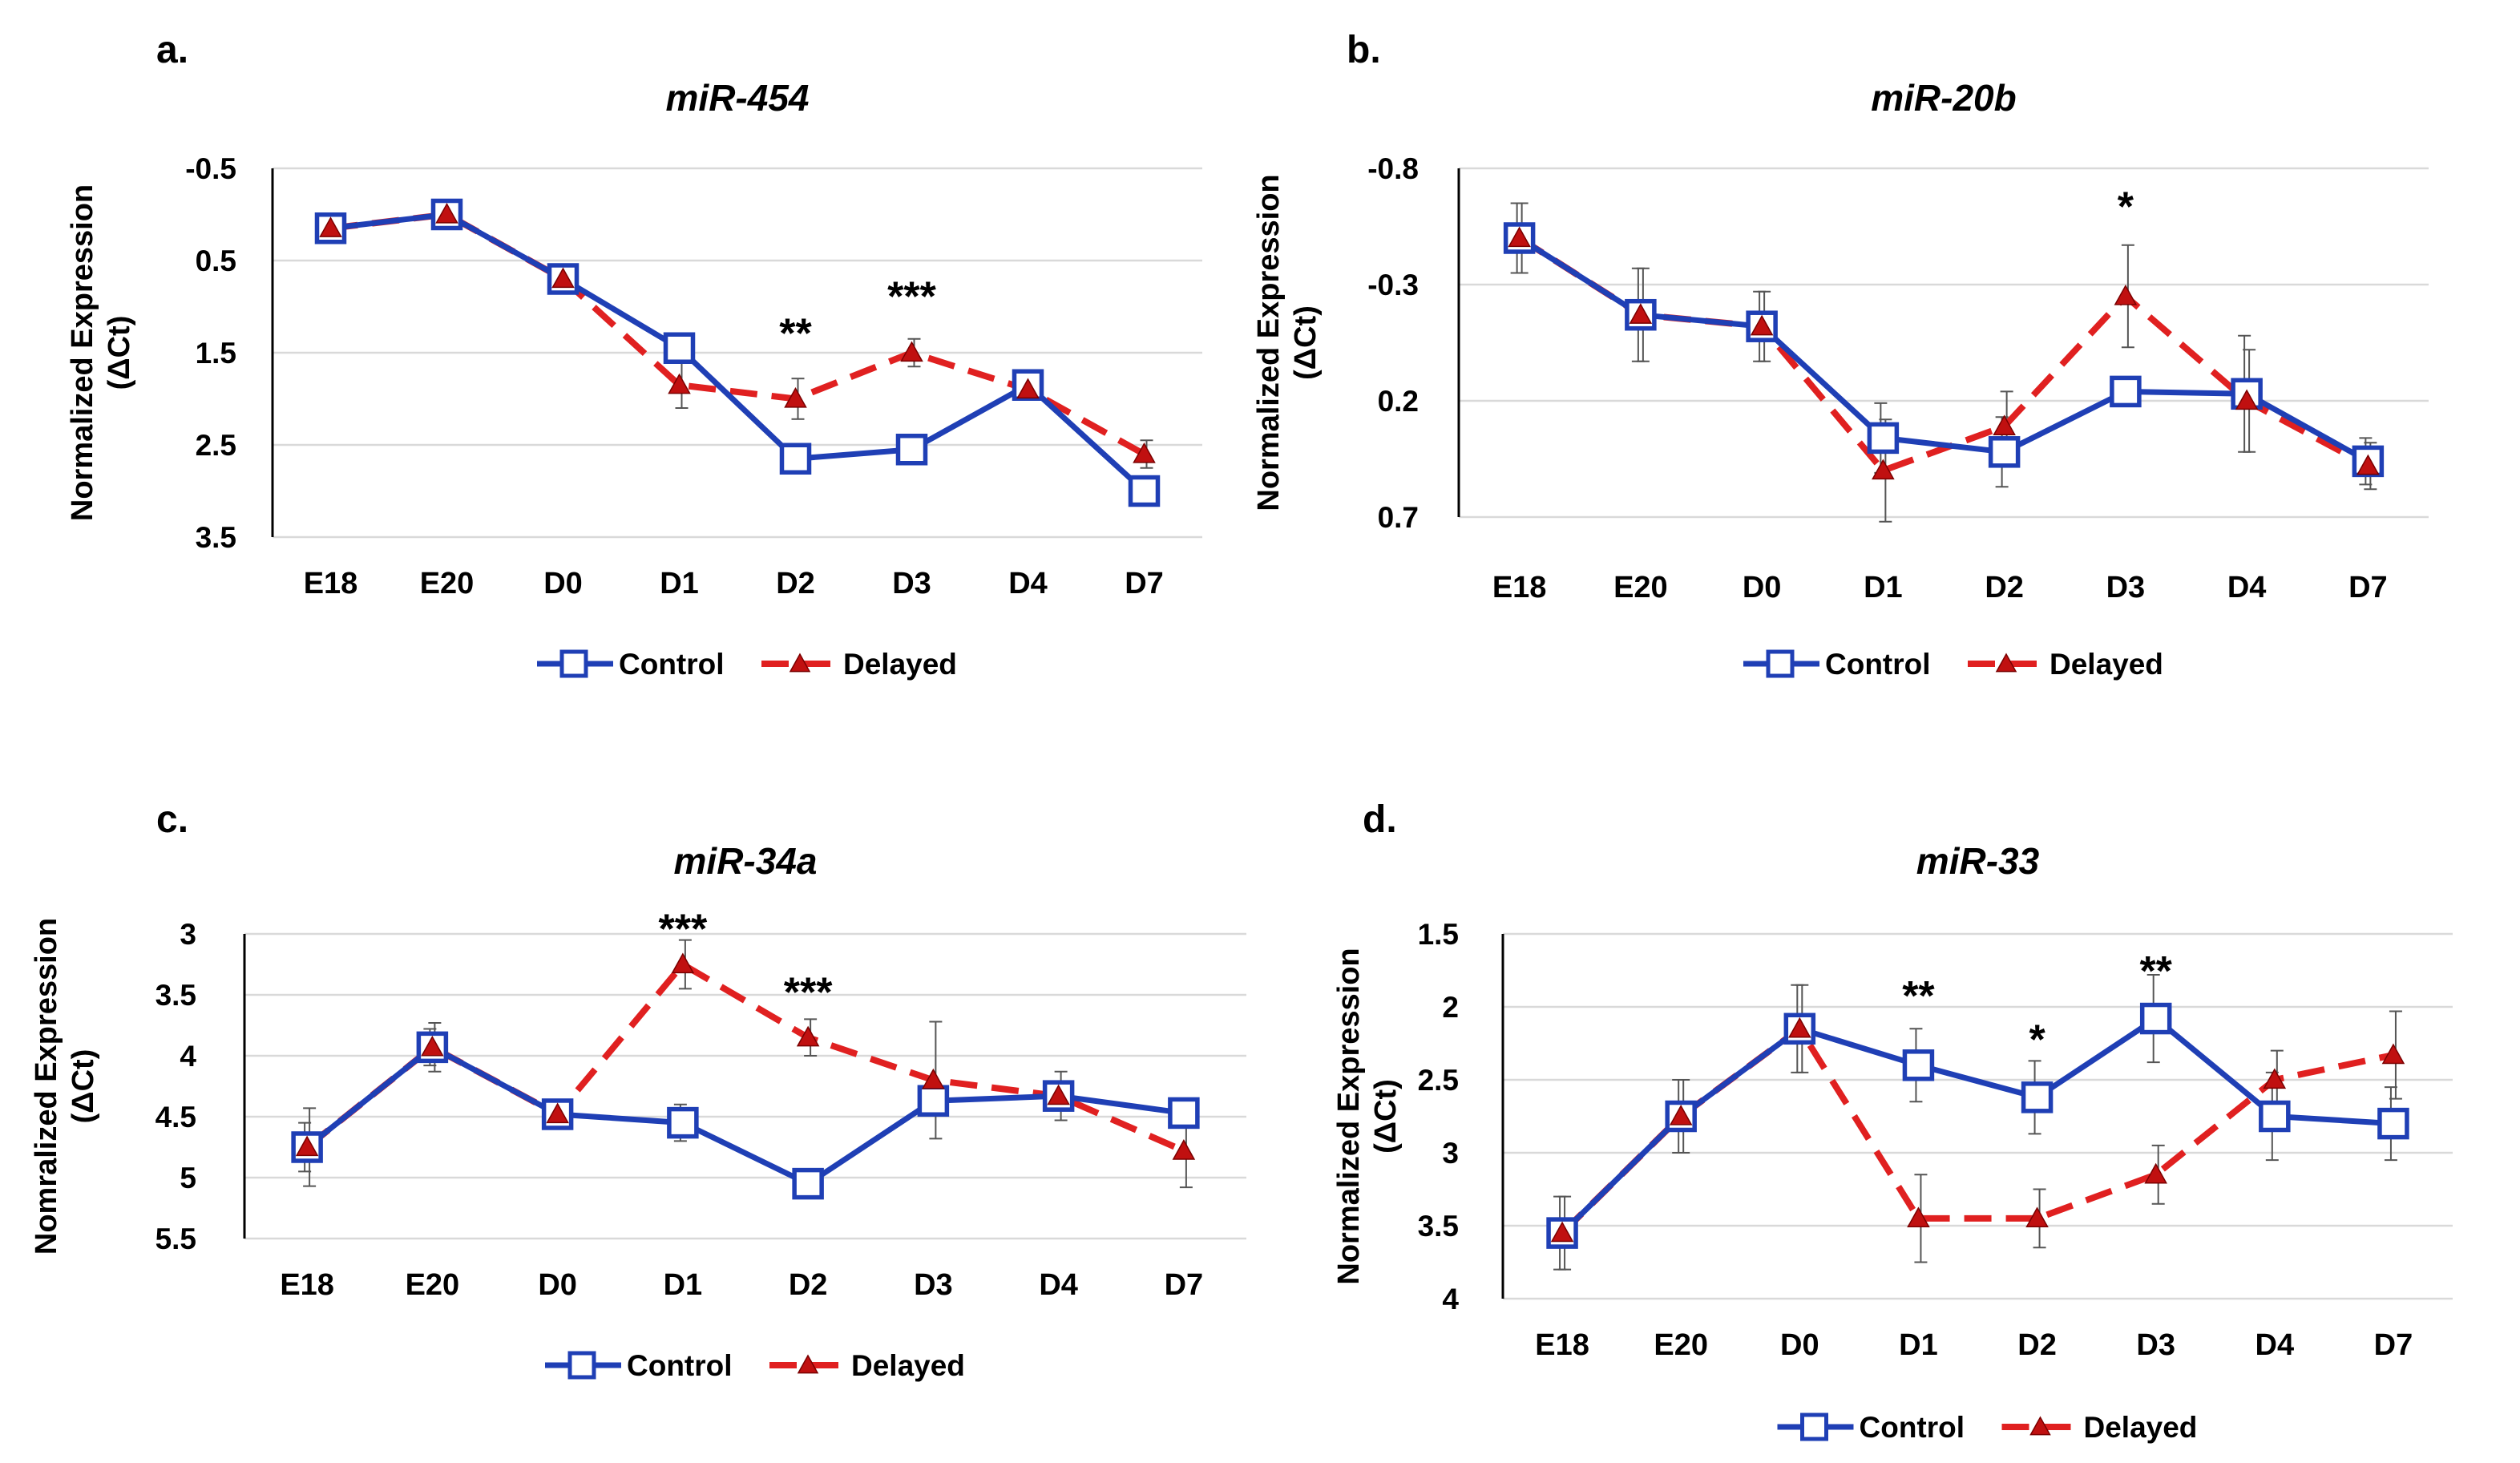 This screenshot has height=1463, width=2520. What do you see at coordinates (1878, 664) in the screenshot?
I see `legend-control-label: Control` at bounding box center [1878, 664].